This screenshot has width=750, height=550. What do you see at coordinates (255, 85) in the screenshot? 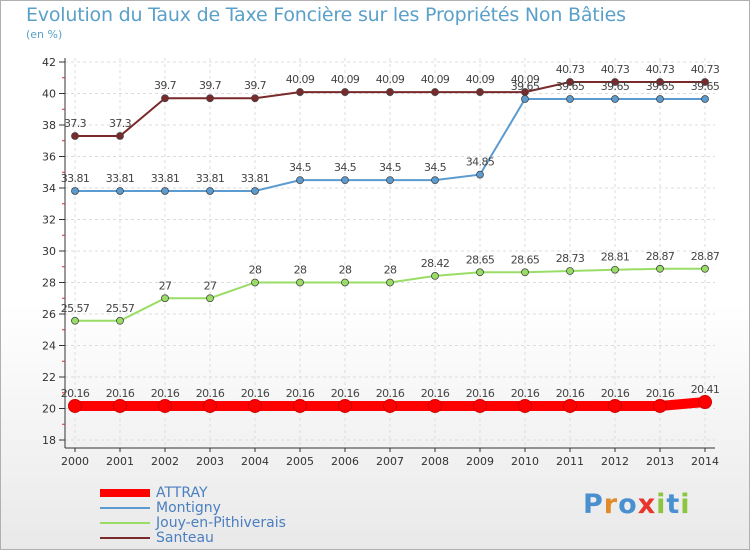
I see `data-label: 39.7` at bounding box center [255, 85].